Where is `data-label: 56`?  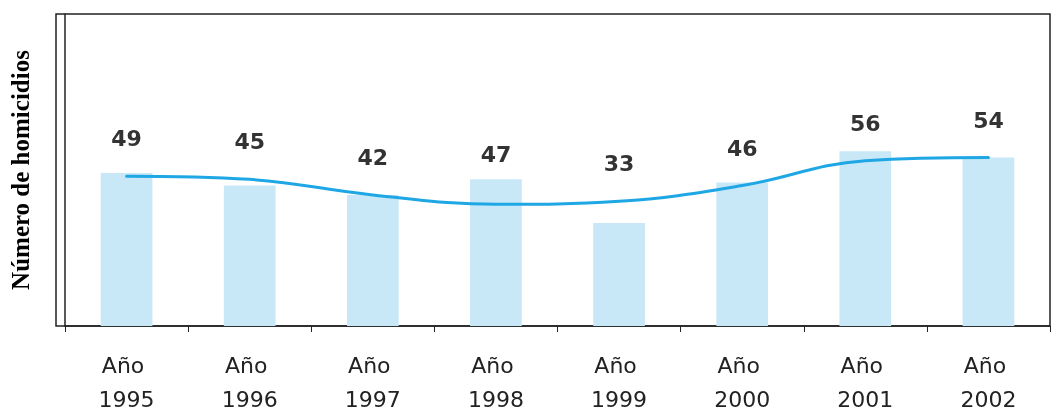 data-label: 56 is located at coordinates (865, 123).